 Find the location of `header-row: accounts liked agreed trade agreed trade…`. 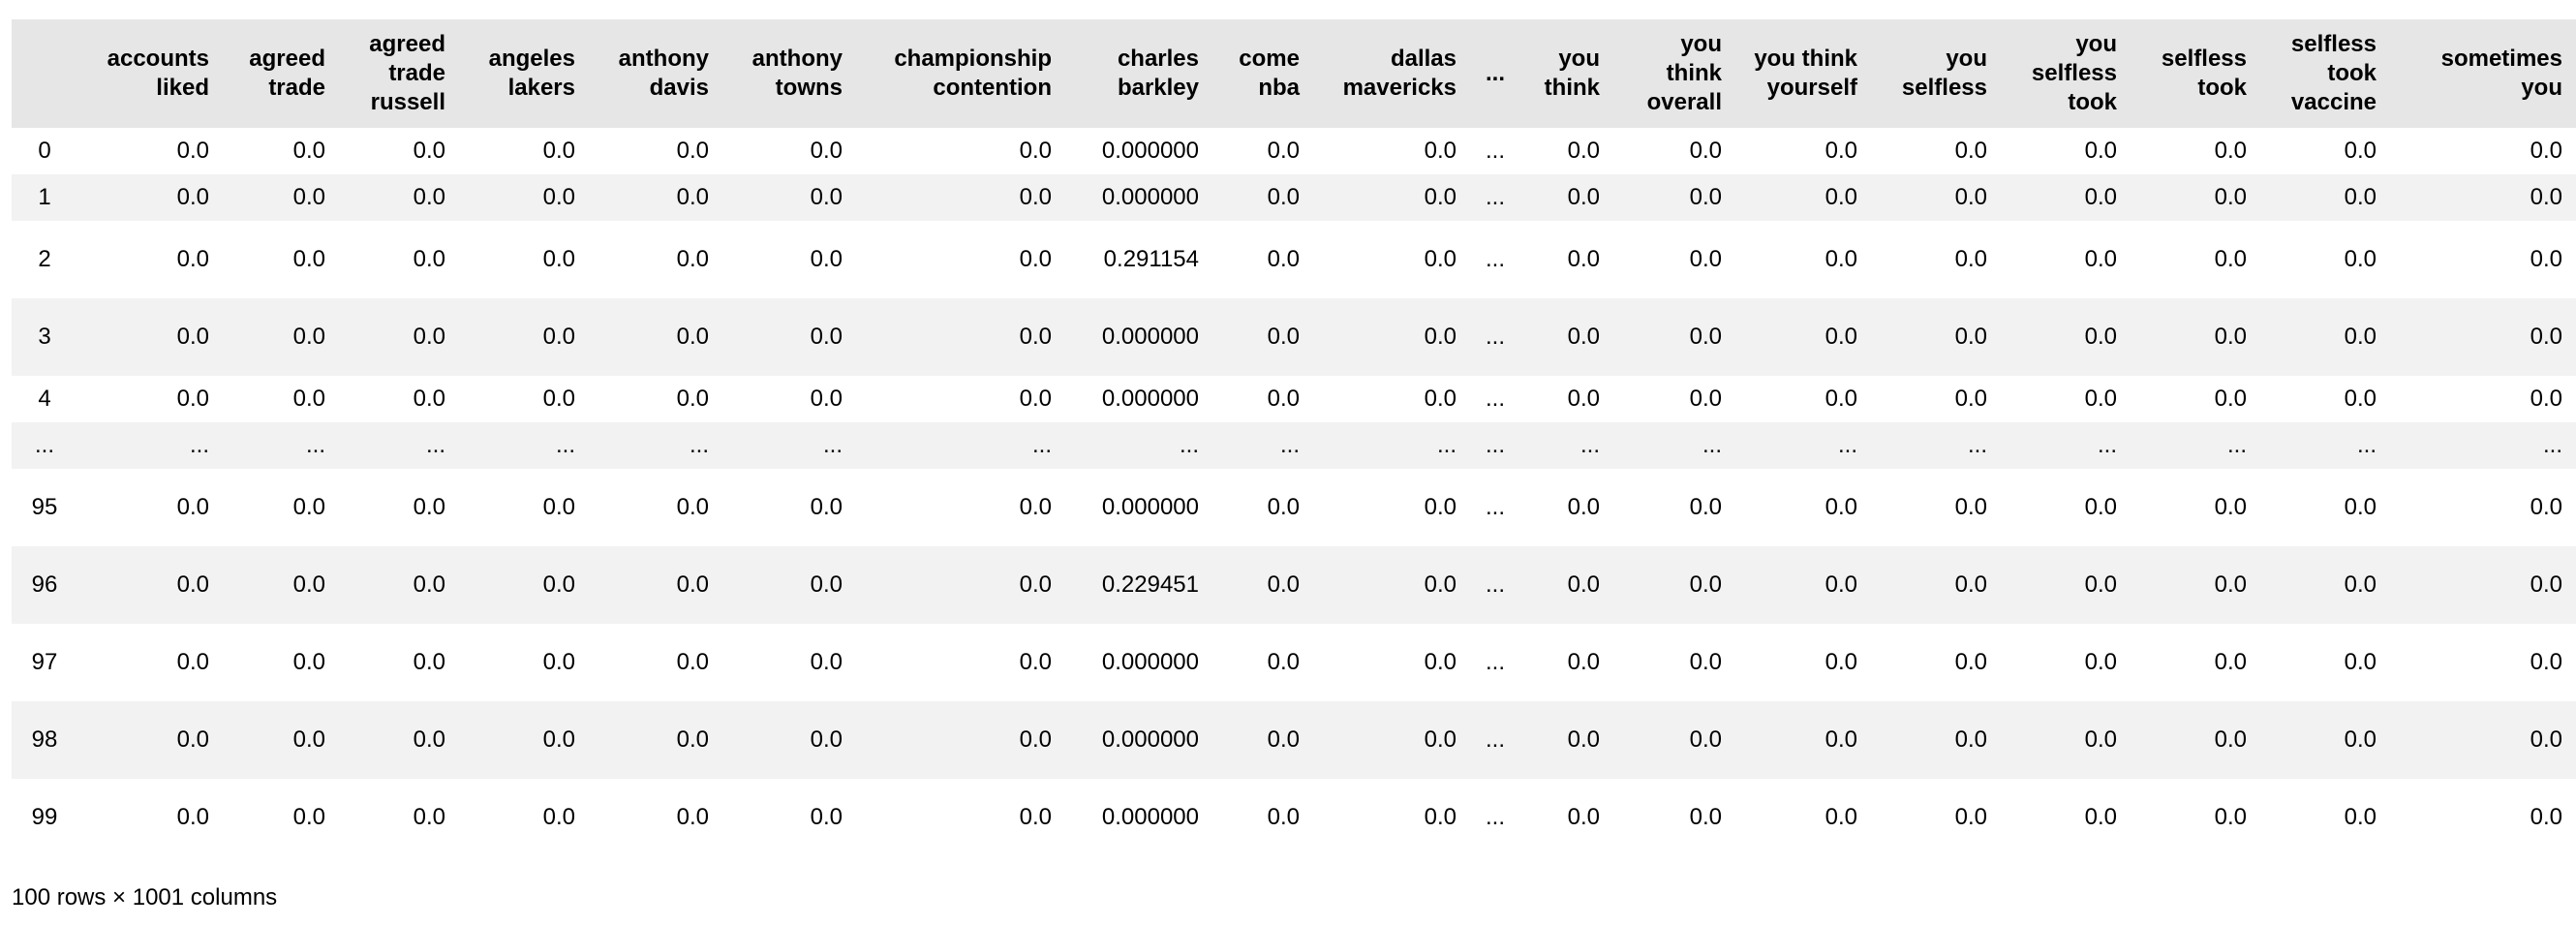

header-row: accounts liked agreed trade agreed trade… is located at coordinates (1294, 73).